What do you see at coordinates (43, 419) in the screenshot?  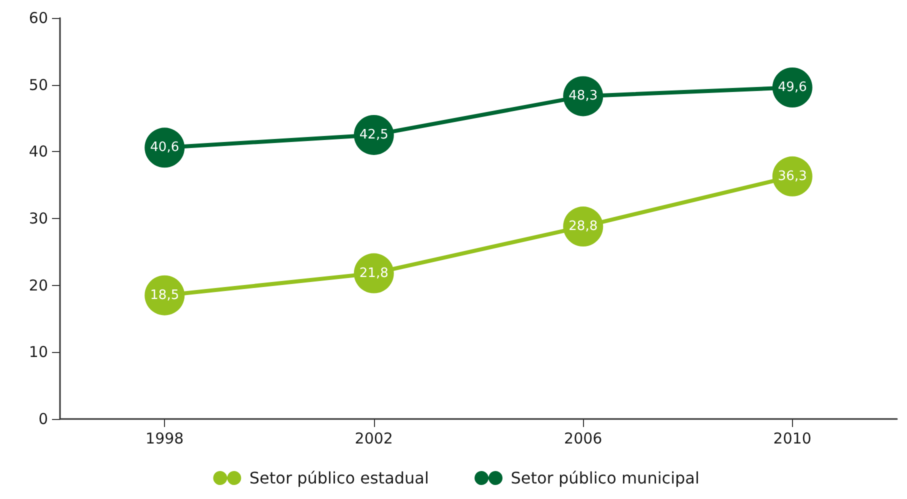 I see `y-tick-label: 0` at bounding box center [43, 419].